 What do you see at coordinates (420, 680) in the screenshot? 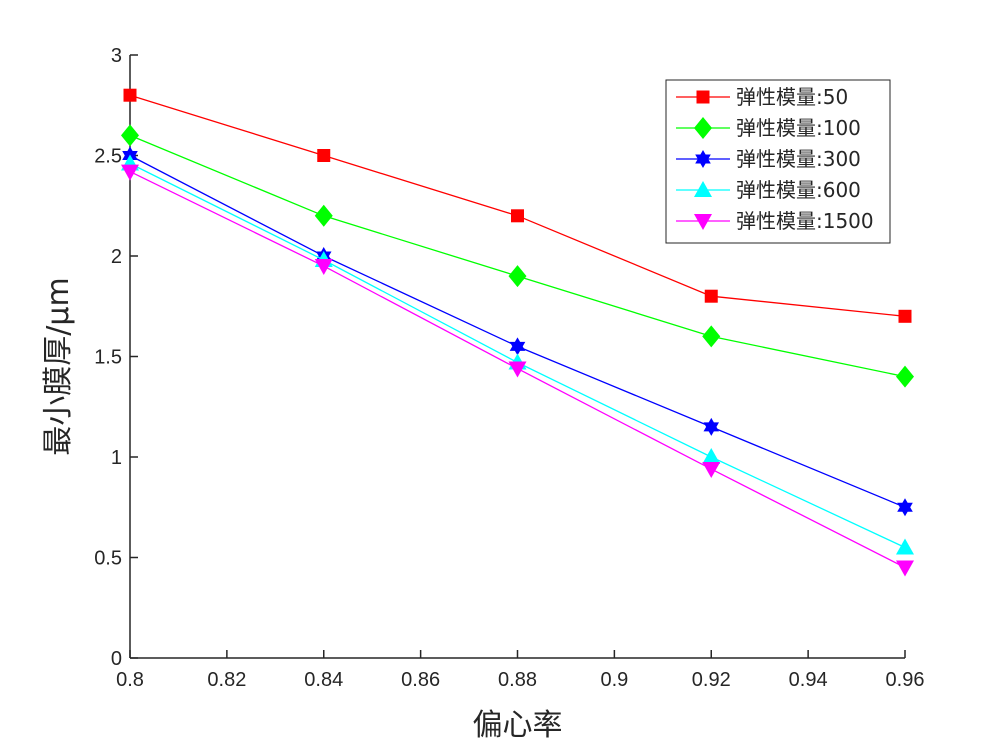
I see `x-tick-label: 0.86` at bounding box center [420, 680].